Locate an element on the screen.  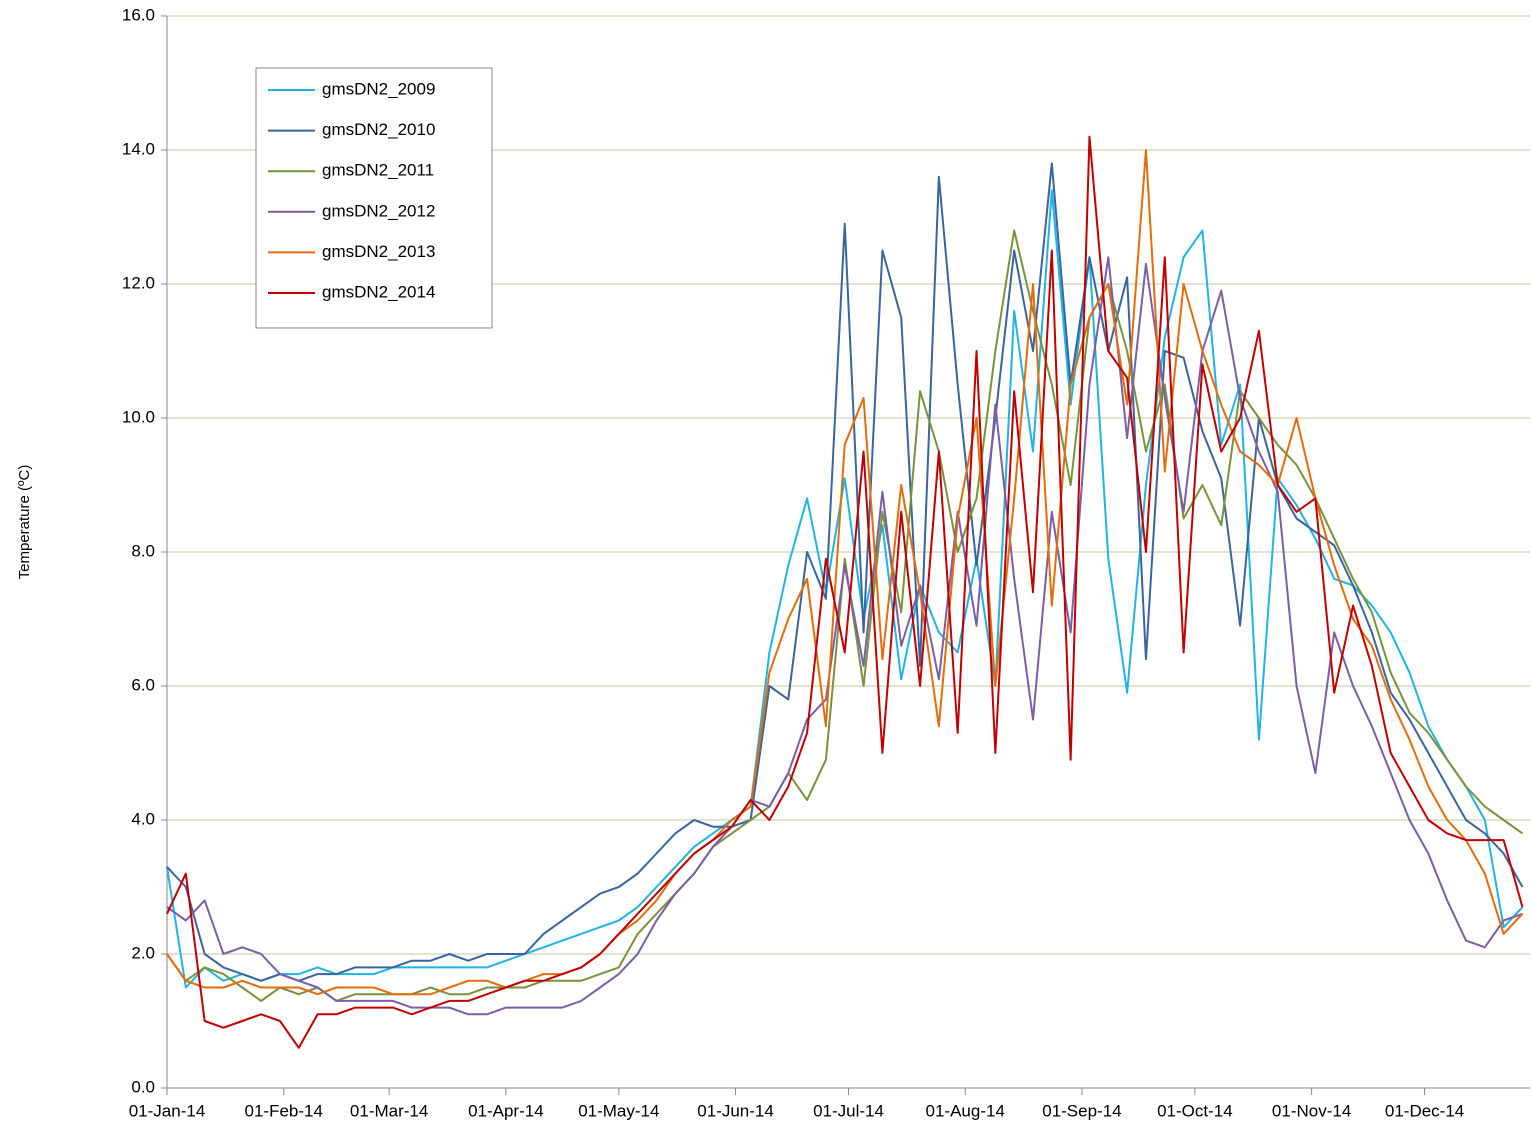
y-tick-label: 8.0 is located at coordinates (143, 550).